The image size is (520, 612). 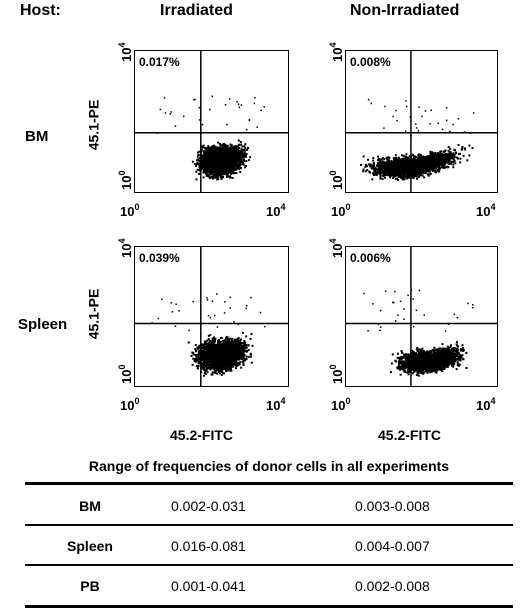 What do you see at coordinates (392, 506) in the screenshot?
I see `table-cell: 0.003-0.008` at bounding box center [392, 506].